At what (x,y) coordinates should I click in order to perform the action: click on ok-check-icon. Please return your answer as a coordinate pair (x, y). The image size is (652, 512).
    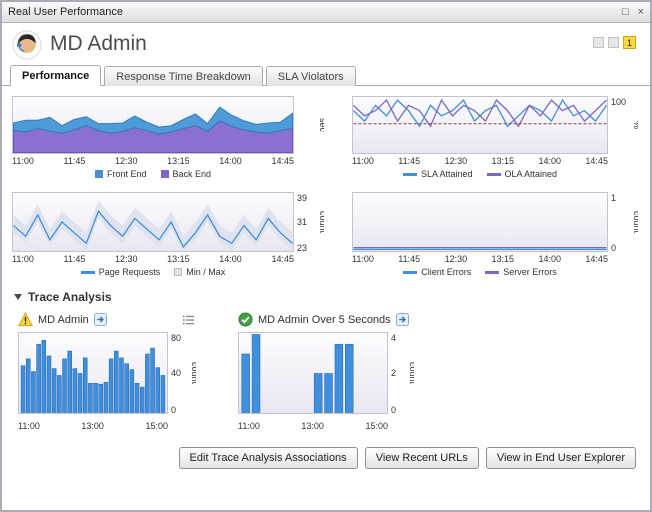
    Looking at the image, I should click on (245, 319).